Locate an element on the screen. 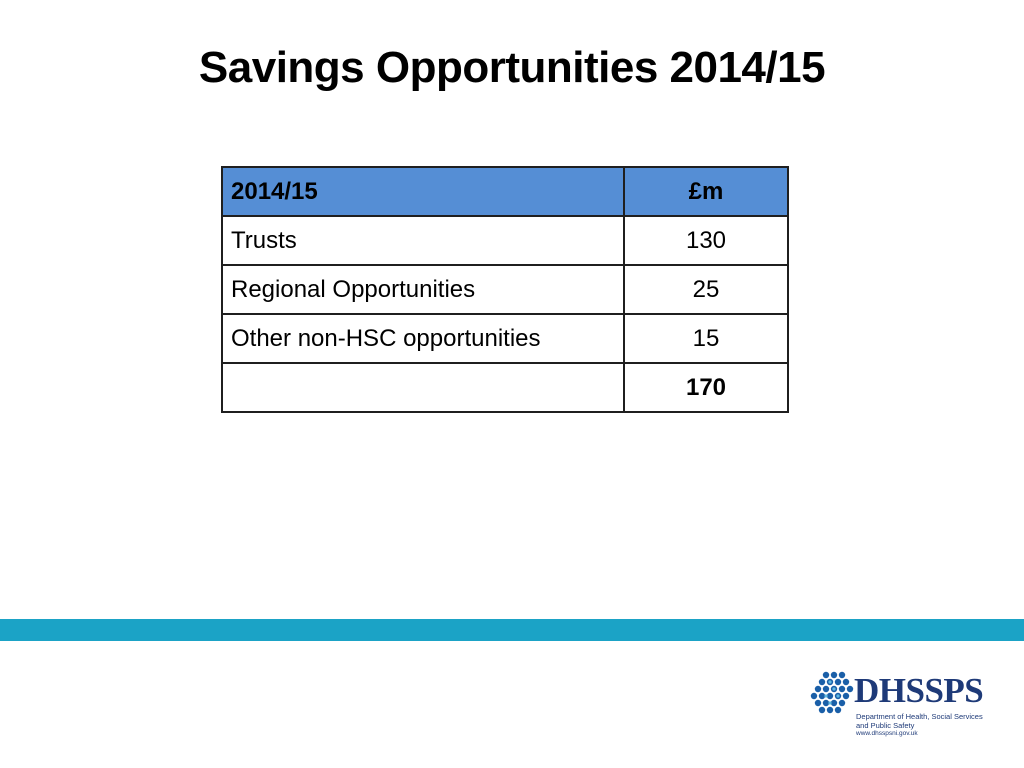 This screenshot has width=1024, height=768. table-row: Trusts 130 is located at coordinates (505, 240).